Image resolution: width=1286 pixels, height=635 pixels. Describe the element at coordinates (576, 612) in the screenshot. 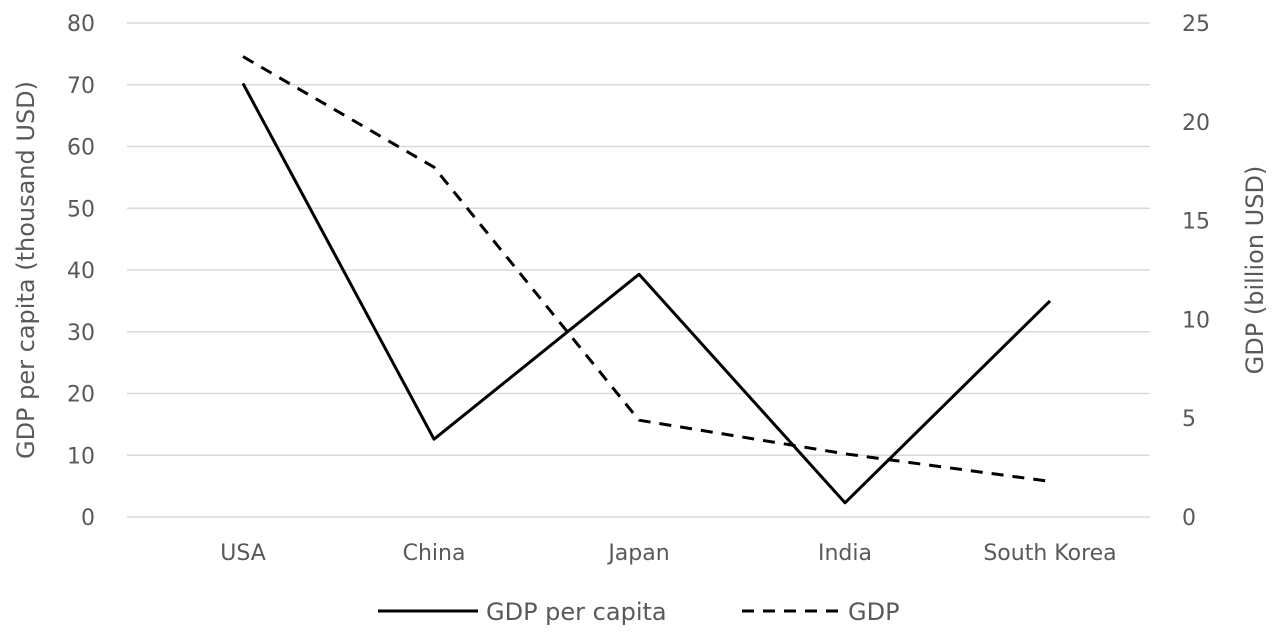

I see `legend-label-gdp-per-capita: GDP per capita` at that location.